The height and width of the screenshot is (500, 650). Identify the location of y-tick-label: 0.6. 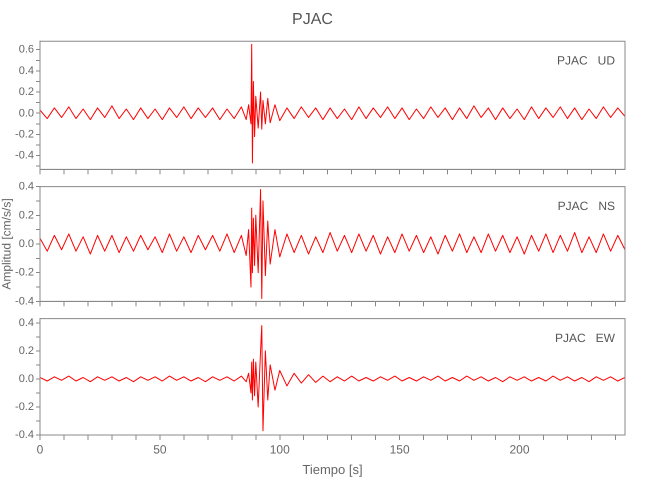
(26, 50).